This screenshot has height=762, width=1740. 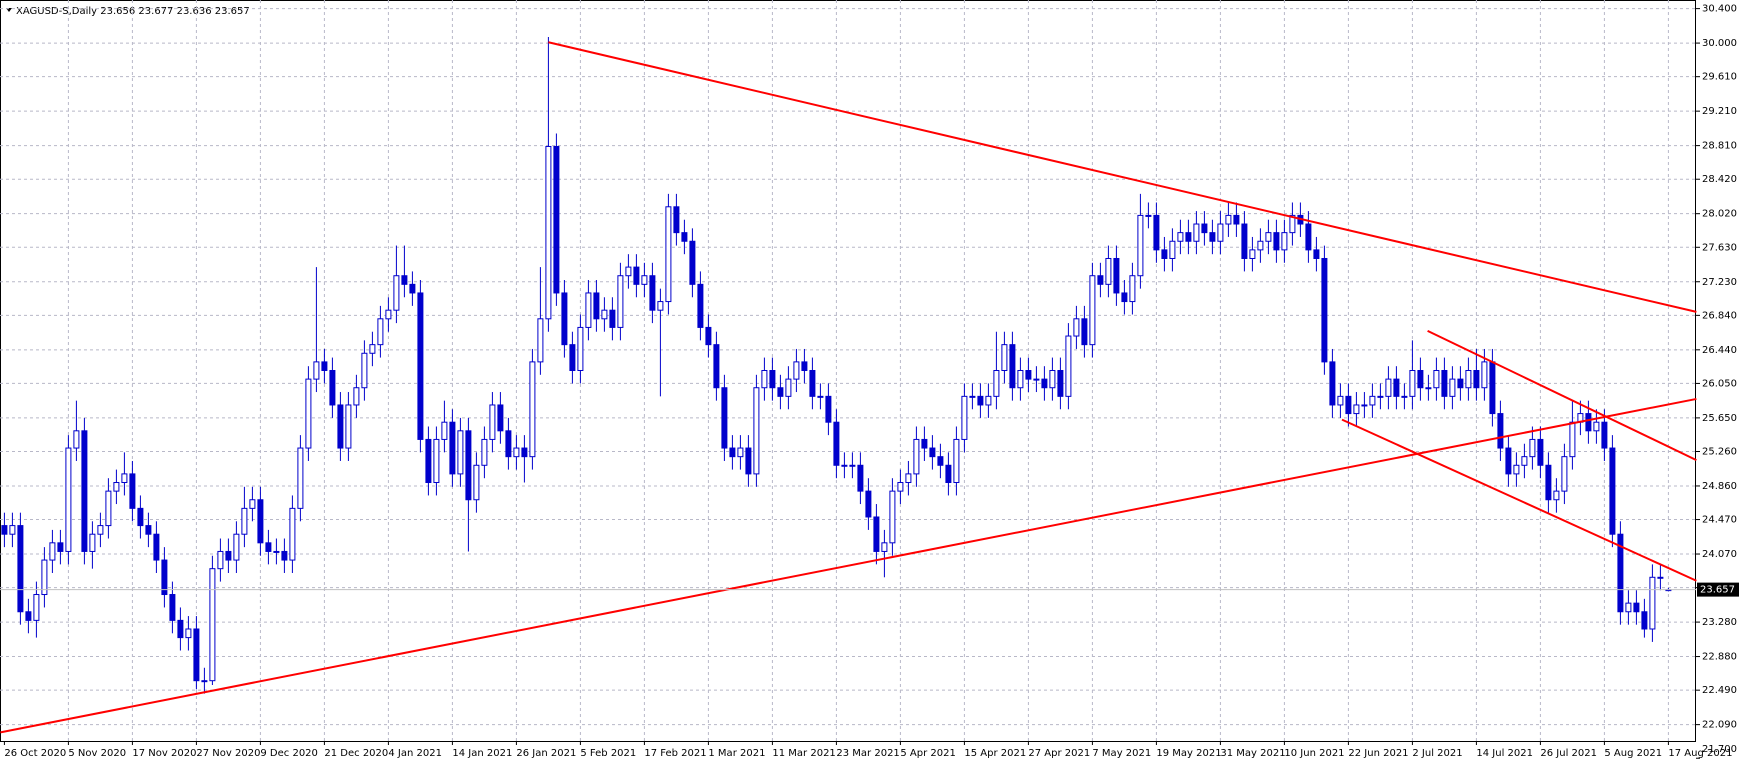 I want to click on x-tick-label: 22 Jun 2021, so click(x=1378, y=753).